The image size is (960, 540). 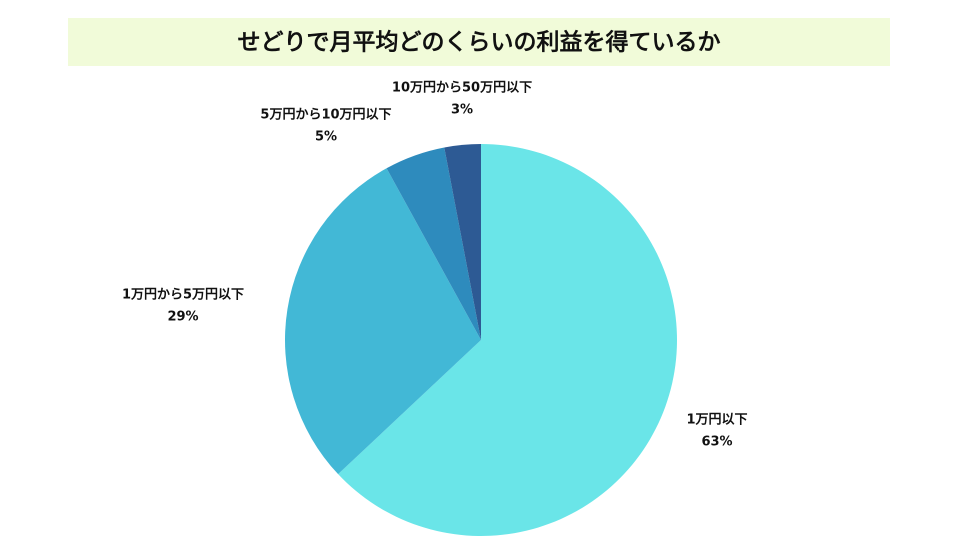 What do you see at coordinates (183, 295) in the screenshot?
I see `slice-label: 1万円から5万円以下` at bounding box center [183, 295].